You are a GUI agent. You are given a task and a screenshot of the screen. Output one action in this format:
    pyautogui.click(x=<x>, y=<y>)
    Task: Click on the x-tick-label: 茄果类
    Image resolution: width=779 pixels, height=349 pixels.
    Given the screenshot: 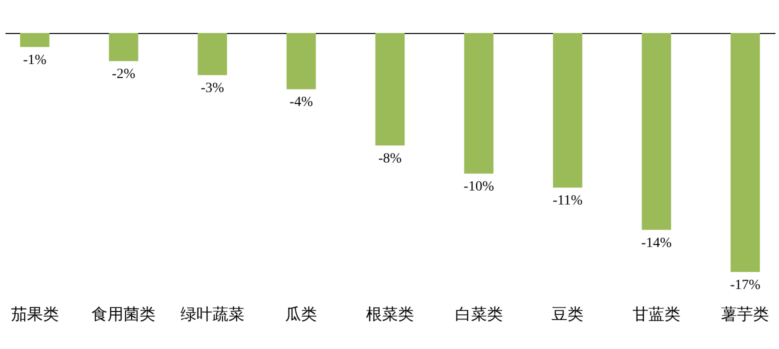 What is the action you would take?
    pyautogui.click(x=34, y=315)
    